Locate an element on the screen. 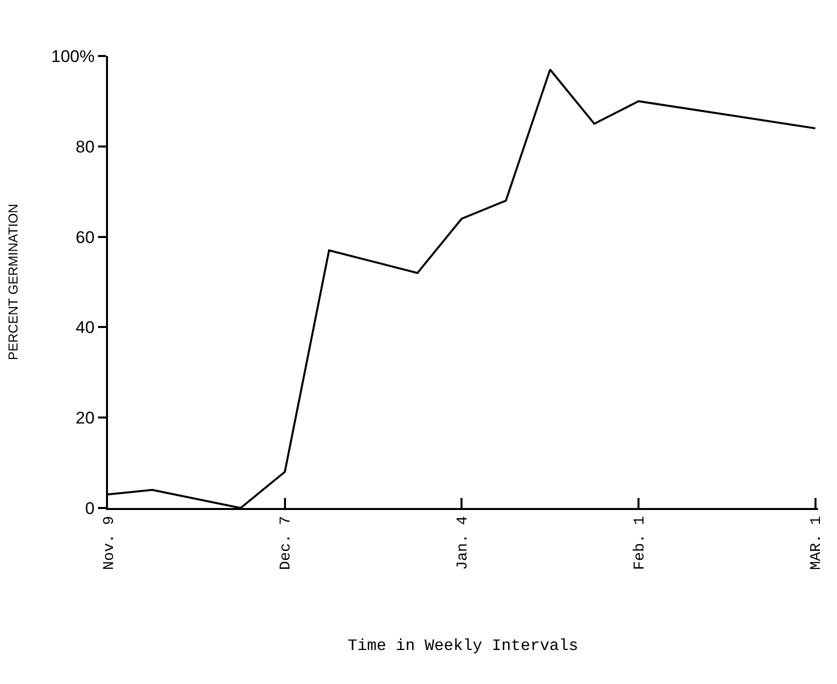 The width and height of the screenshot is (837, 684). x-axis-title: Time in Weekly Intervals is located at coordinates (463, 646).